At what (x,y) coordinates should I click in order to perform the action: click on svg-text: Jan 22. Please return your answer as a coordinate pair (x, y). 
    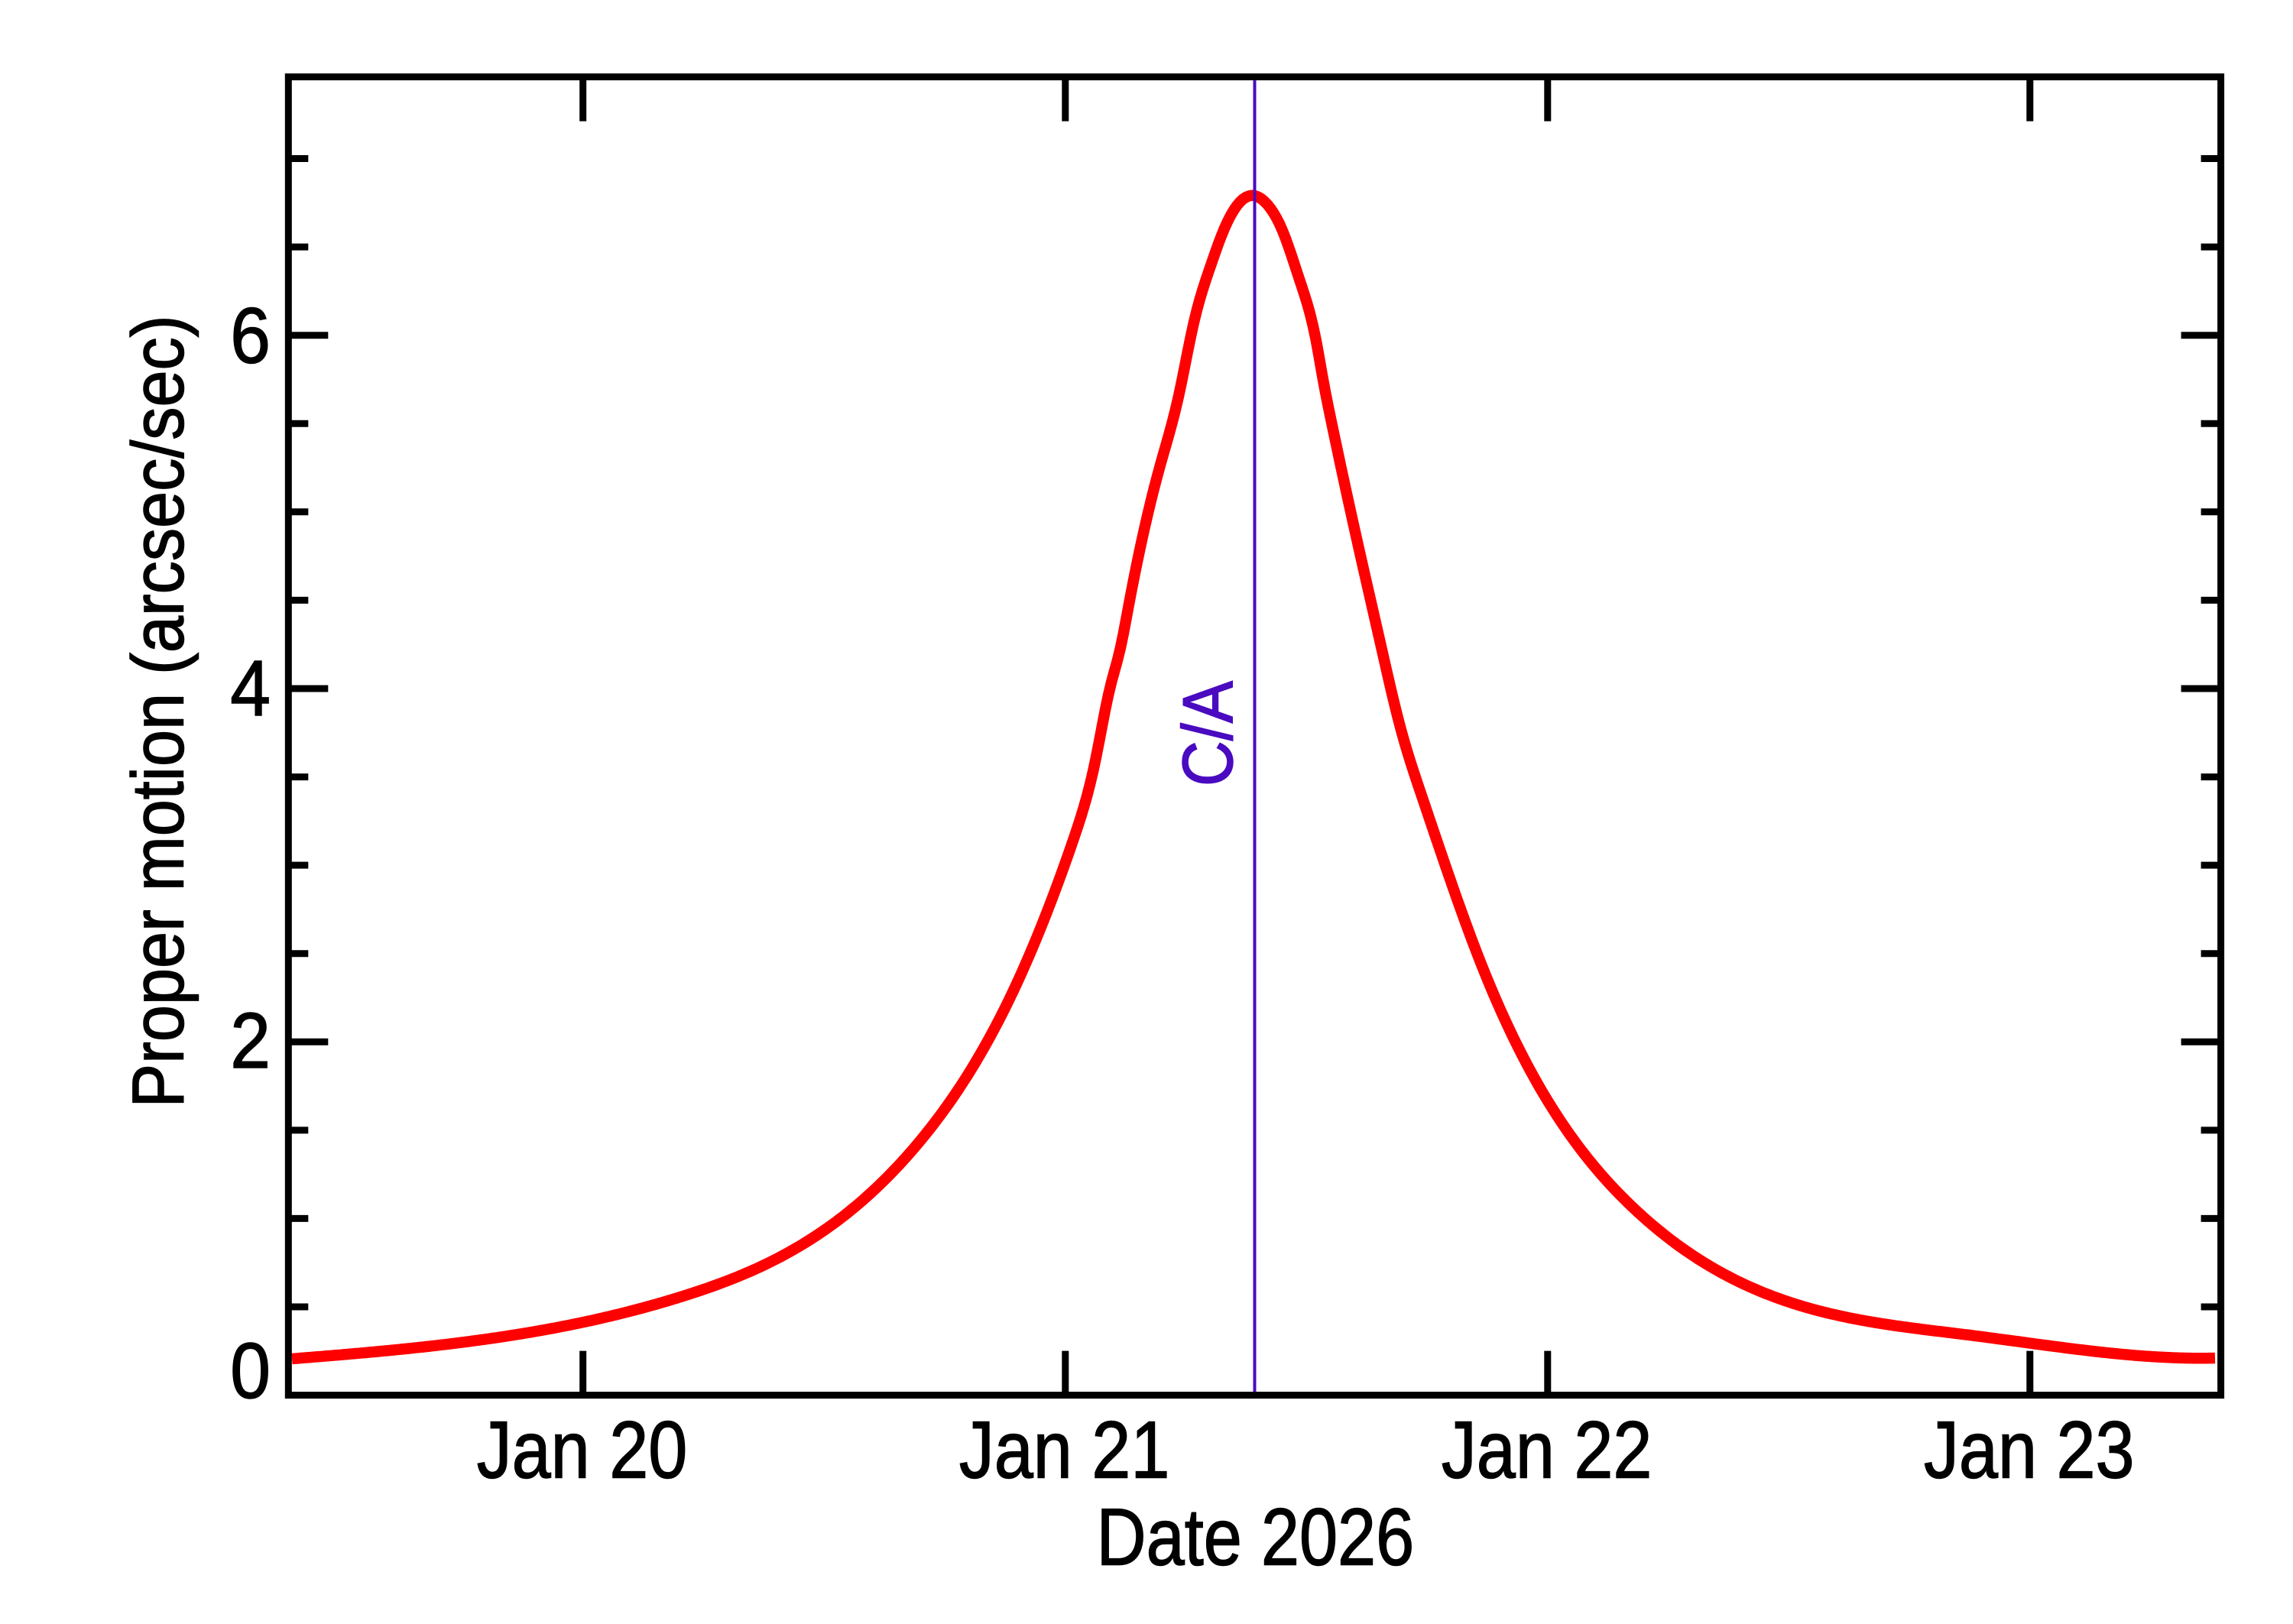
    Looking at the image, I should click on (1547, 1449).